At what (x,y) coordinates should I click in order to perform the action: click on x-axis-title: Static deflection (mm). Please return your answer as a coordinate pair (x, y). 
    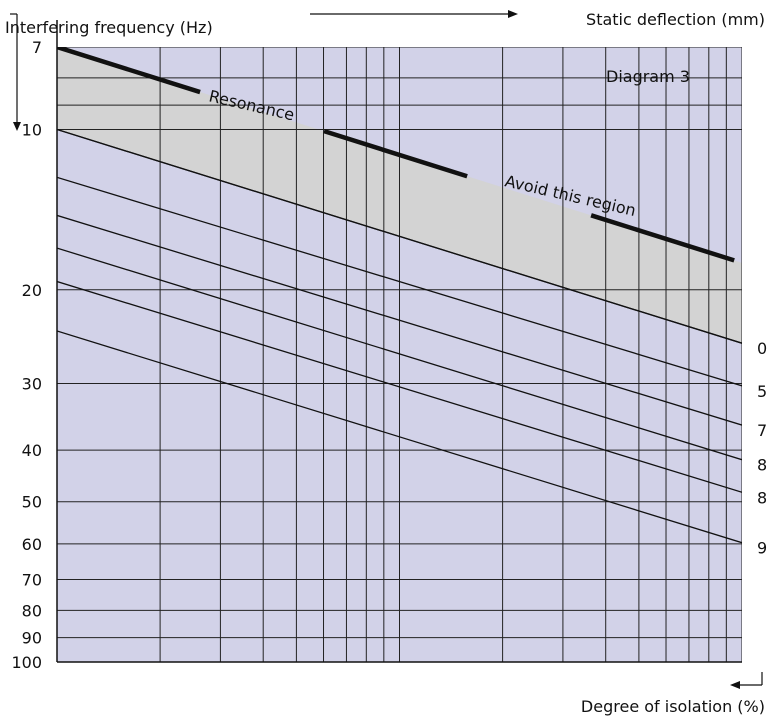
    Looking at the image, I should click on (675, 19).